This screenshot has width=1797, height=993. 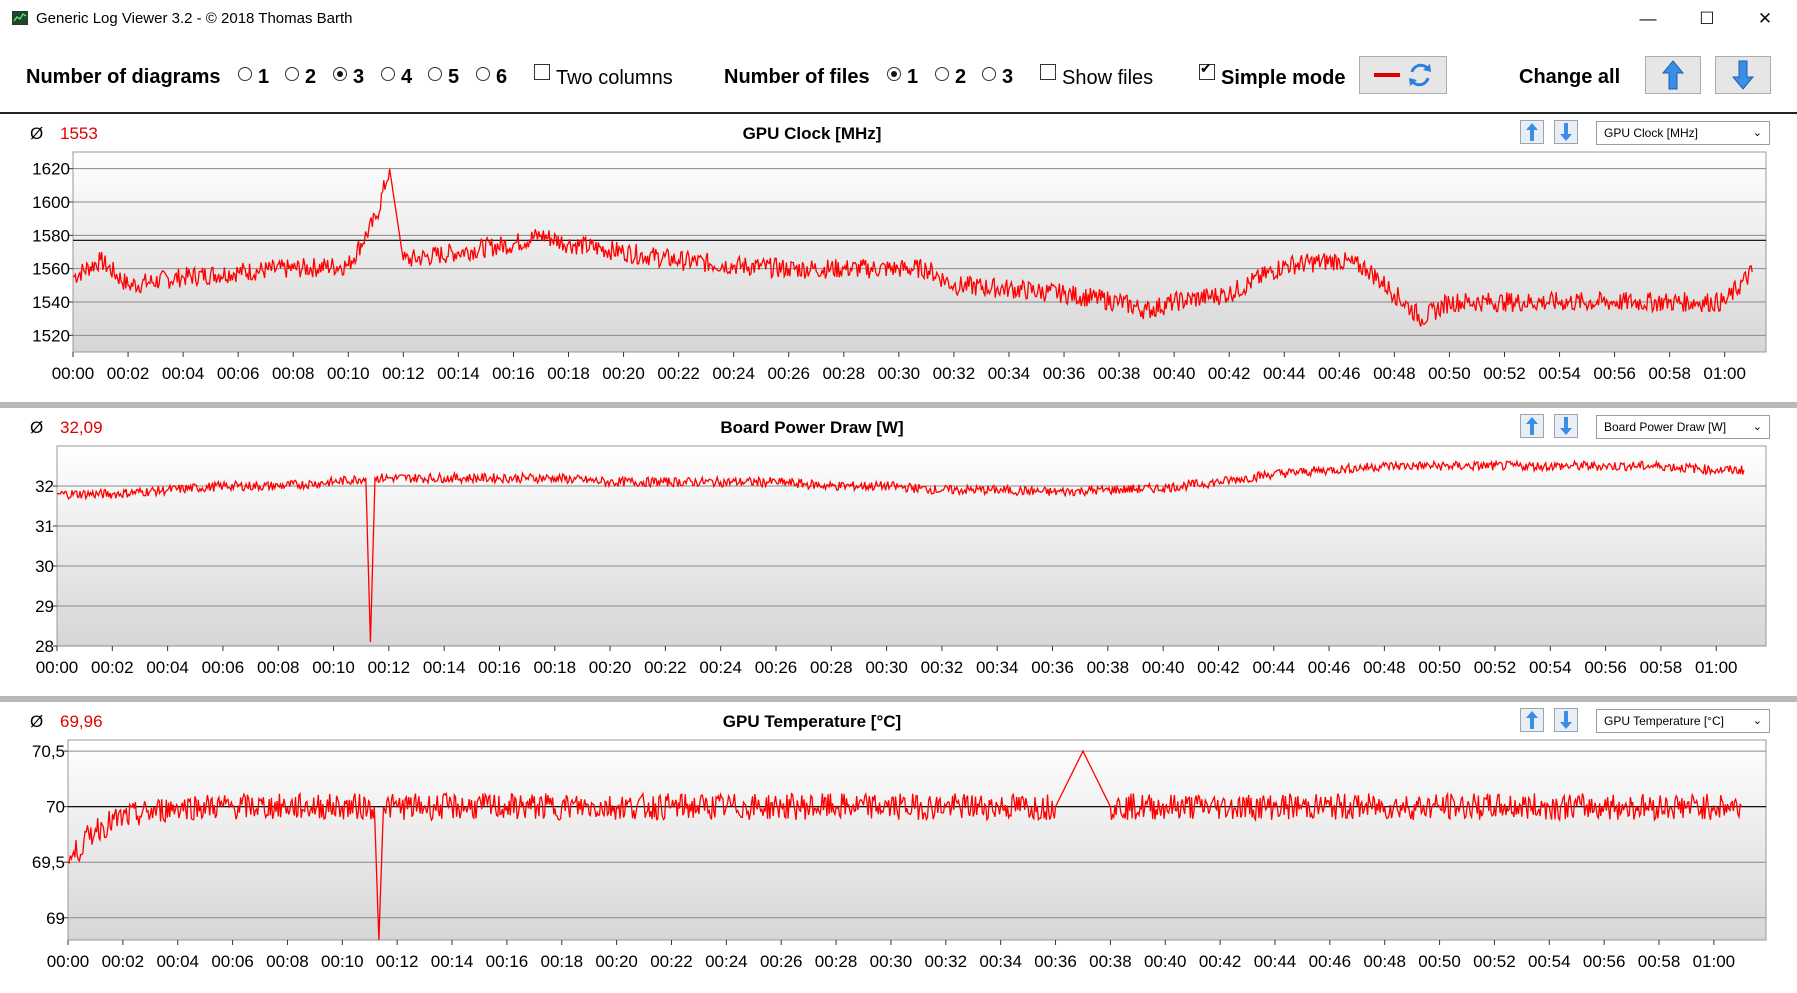 What do you see at coordinates (51, 169) in the screenshot?
I see `y-tick-label: 1620` at bounding box center [51, 169].